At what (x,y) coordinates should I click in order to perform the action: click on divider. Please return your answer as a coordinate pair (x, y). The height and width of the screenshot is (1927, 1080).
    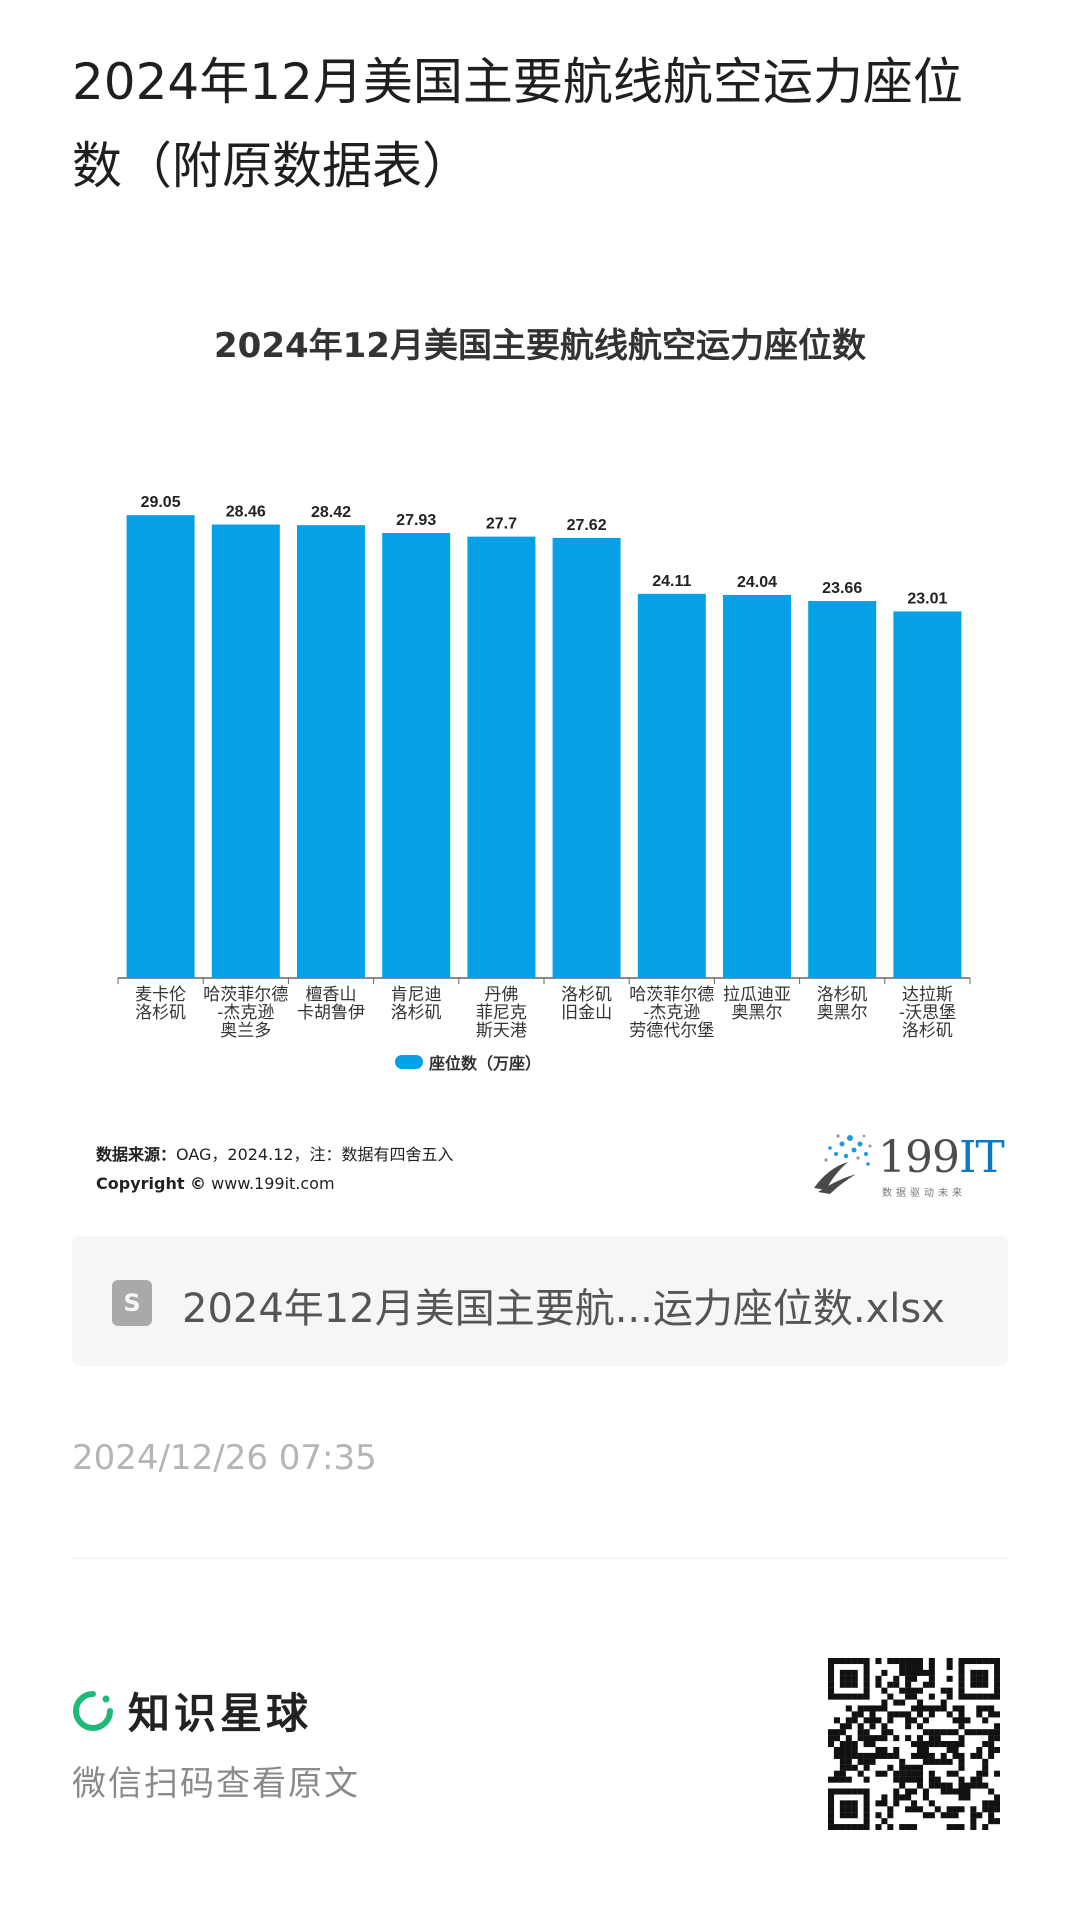
    Looking at the image, I should click on (540, 1558).